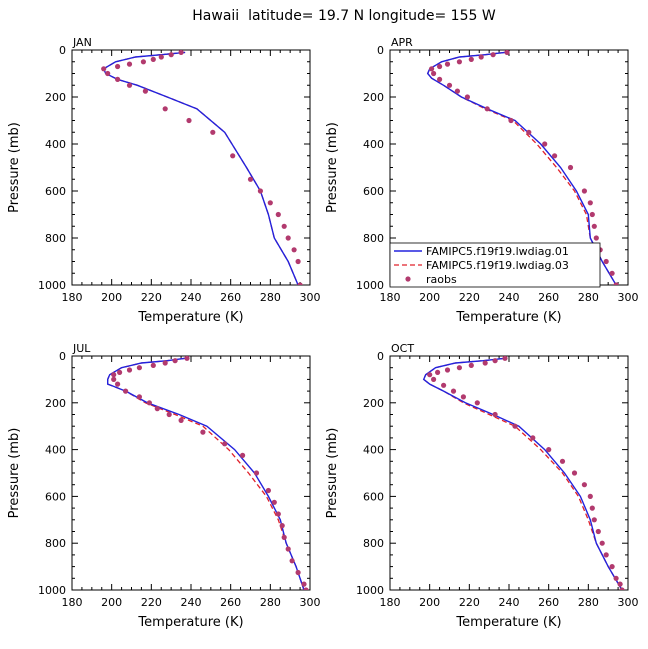 The height and width of the screenshot is (649, 648). What do you see at coordinates (509, 602) in the screenshot?
I see `x-tick-label: 240` at bounding box center [509, 602].